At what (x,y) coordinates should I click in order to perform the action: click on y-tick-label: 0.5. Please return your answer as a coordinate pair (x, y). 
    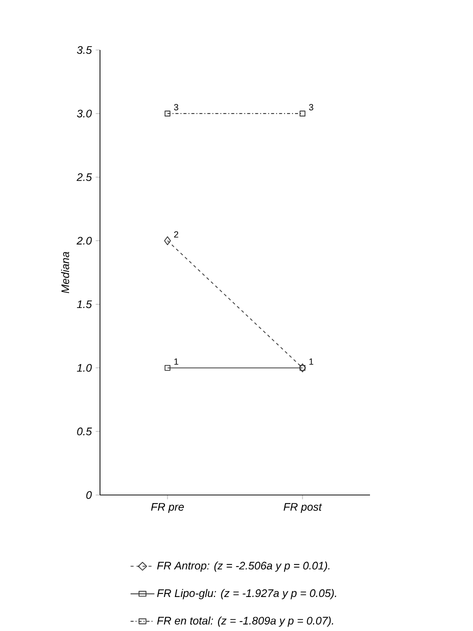
    Looking at the image, I should click on (84, 432).